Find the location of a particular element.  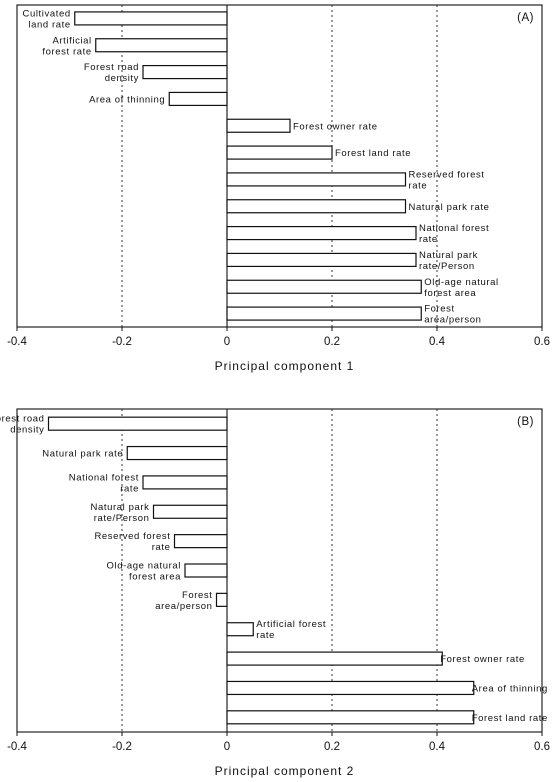

bar-label: Cultivated land rate is located at coordinates (47, 19).